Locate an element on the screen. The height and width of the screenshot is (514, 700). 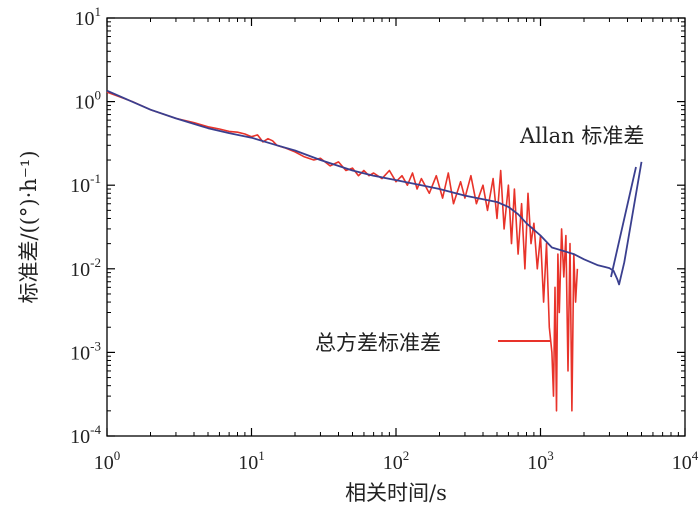
y-tick-label: 10⁰ is located at coordinates (88, 101).